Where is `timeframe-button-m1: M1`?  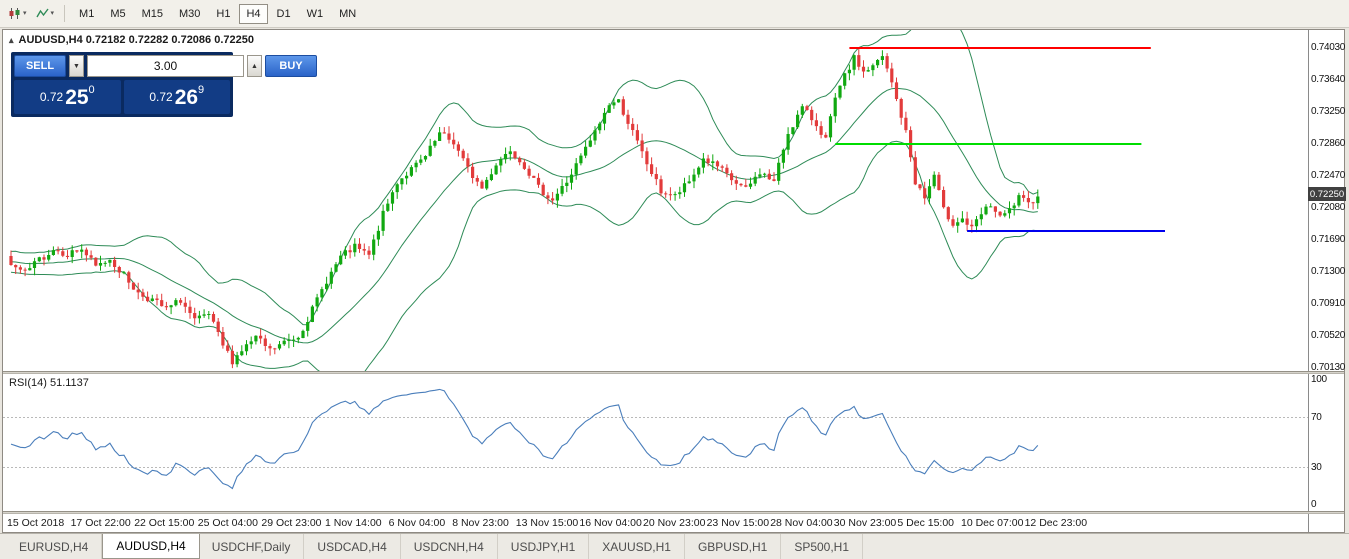
timeframe-button-m1: M1 is located at coordinates (87, 13).